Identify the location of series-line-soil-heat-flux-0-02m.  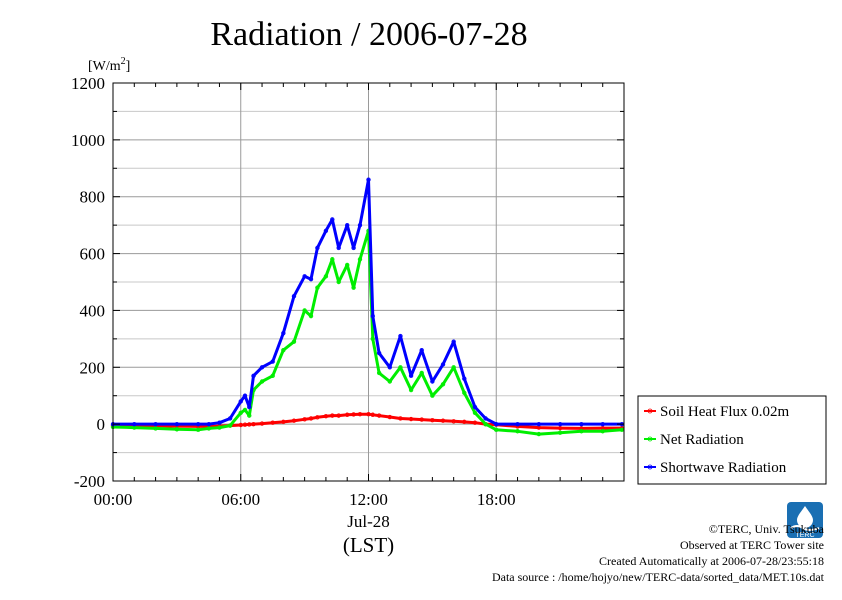
(367, 421).